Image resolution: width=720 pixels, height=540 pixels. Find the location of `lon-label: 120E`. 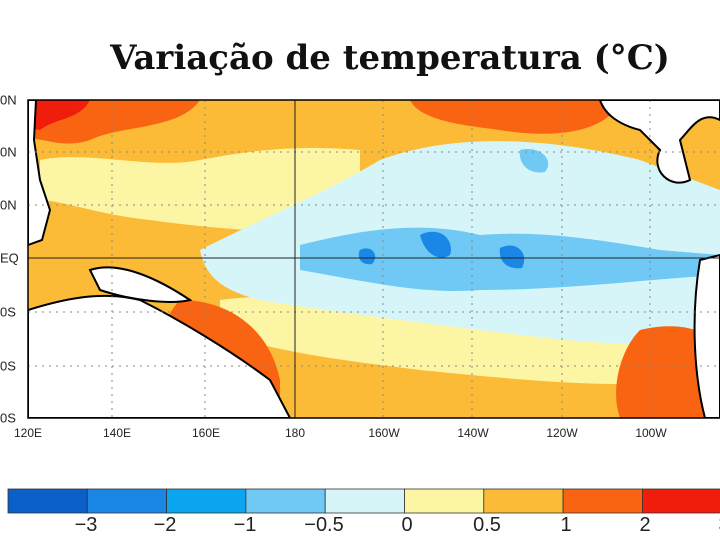

lon-label: 120E is located at coordinates (28, 433).